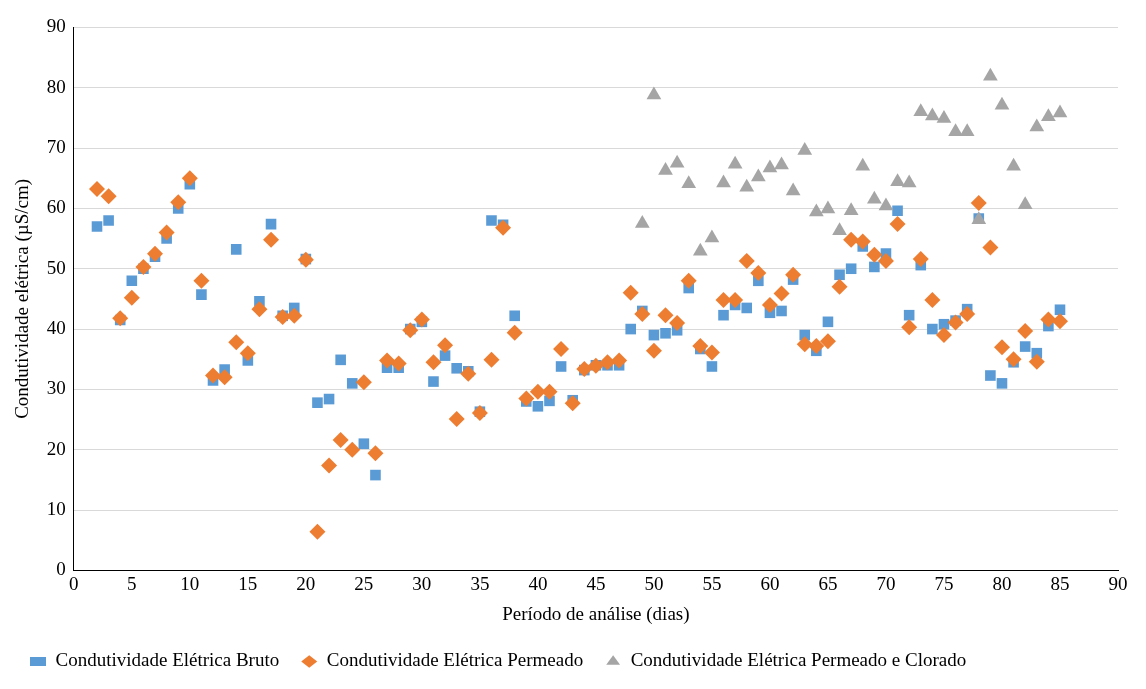  I want to click on legend-label: Condutividade Elétrica Permeado e Clorado, so click(798, 660).